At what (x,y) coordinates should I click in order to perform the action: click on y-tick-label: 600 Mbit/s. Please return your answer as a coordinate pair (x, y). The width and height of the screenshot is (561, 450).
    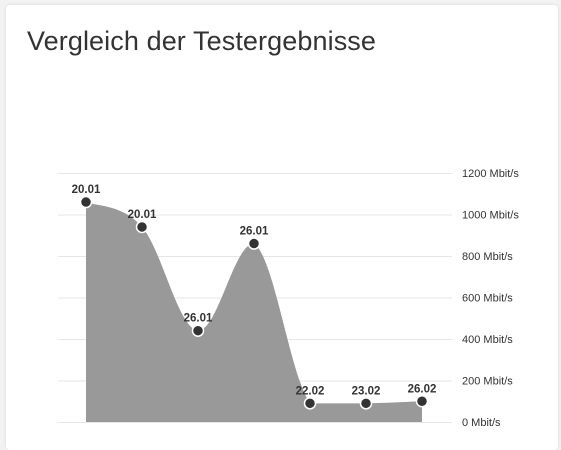
    Looking at the image, I should click on (487, 299).